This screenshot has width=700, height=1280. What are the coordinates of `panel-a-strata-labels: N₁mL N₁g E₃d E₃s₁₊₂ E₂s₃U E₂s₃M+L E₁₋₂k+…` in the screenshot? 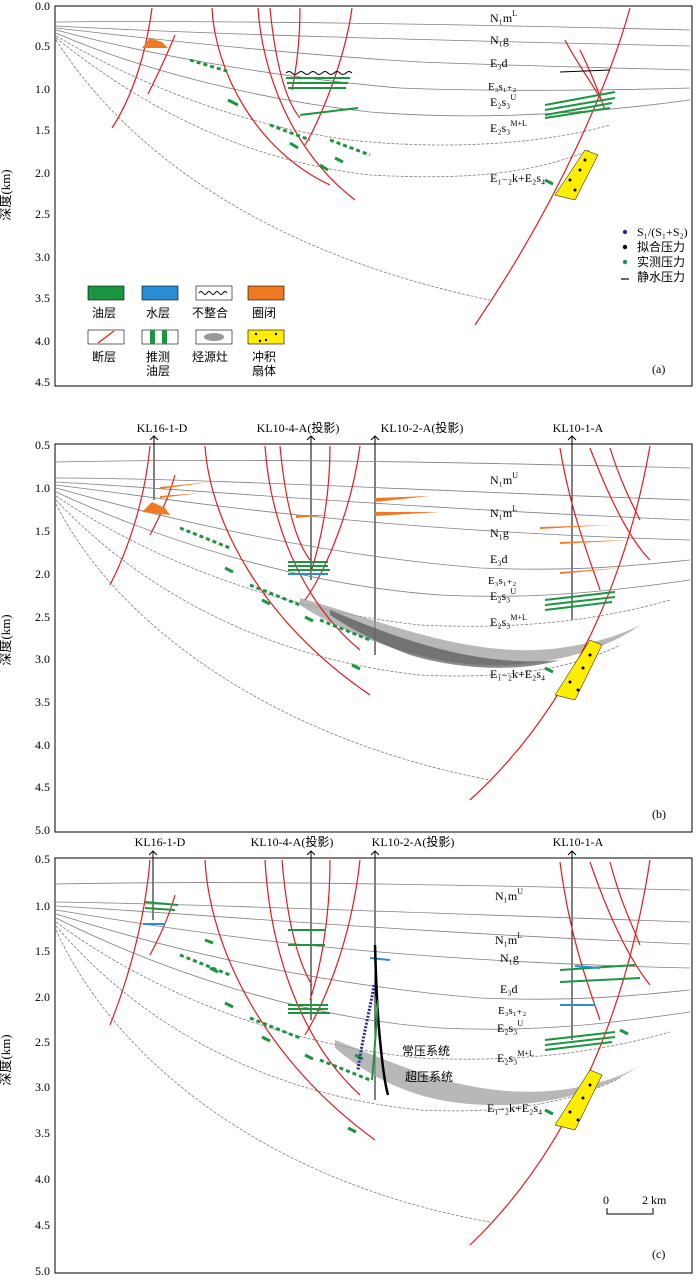 It's located at (516, 97).